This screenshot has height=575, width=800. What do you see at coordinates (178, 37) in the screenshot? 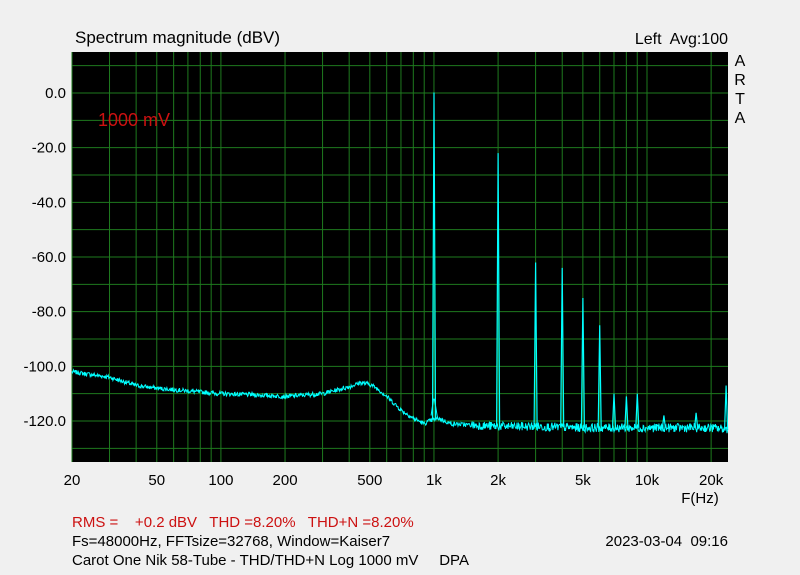
I see `chart-title: Spectrum magnitude (dBV)` at bounding box center [178, 37].